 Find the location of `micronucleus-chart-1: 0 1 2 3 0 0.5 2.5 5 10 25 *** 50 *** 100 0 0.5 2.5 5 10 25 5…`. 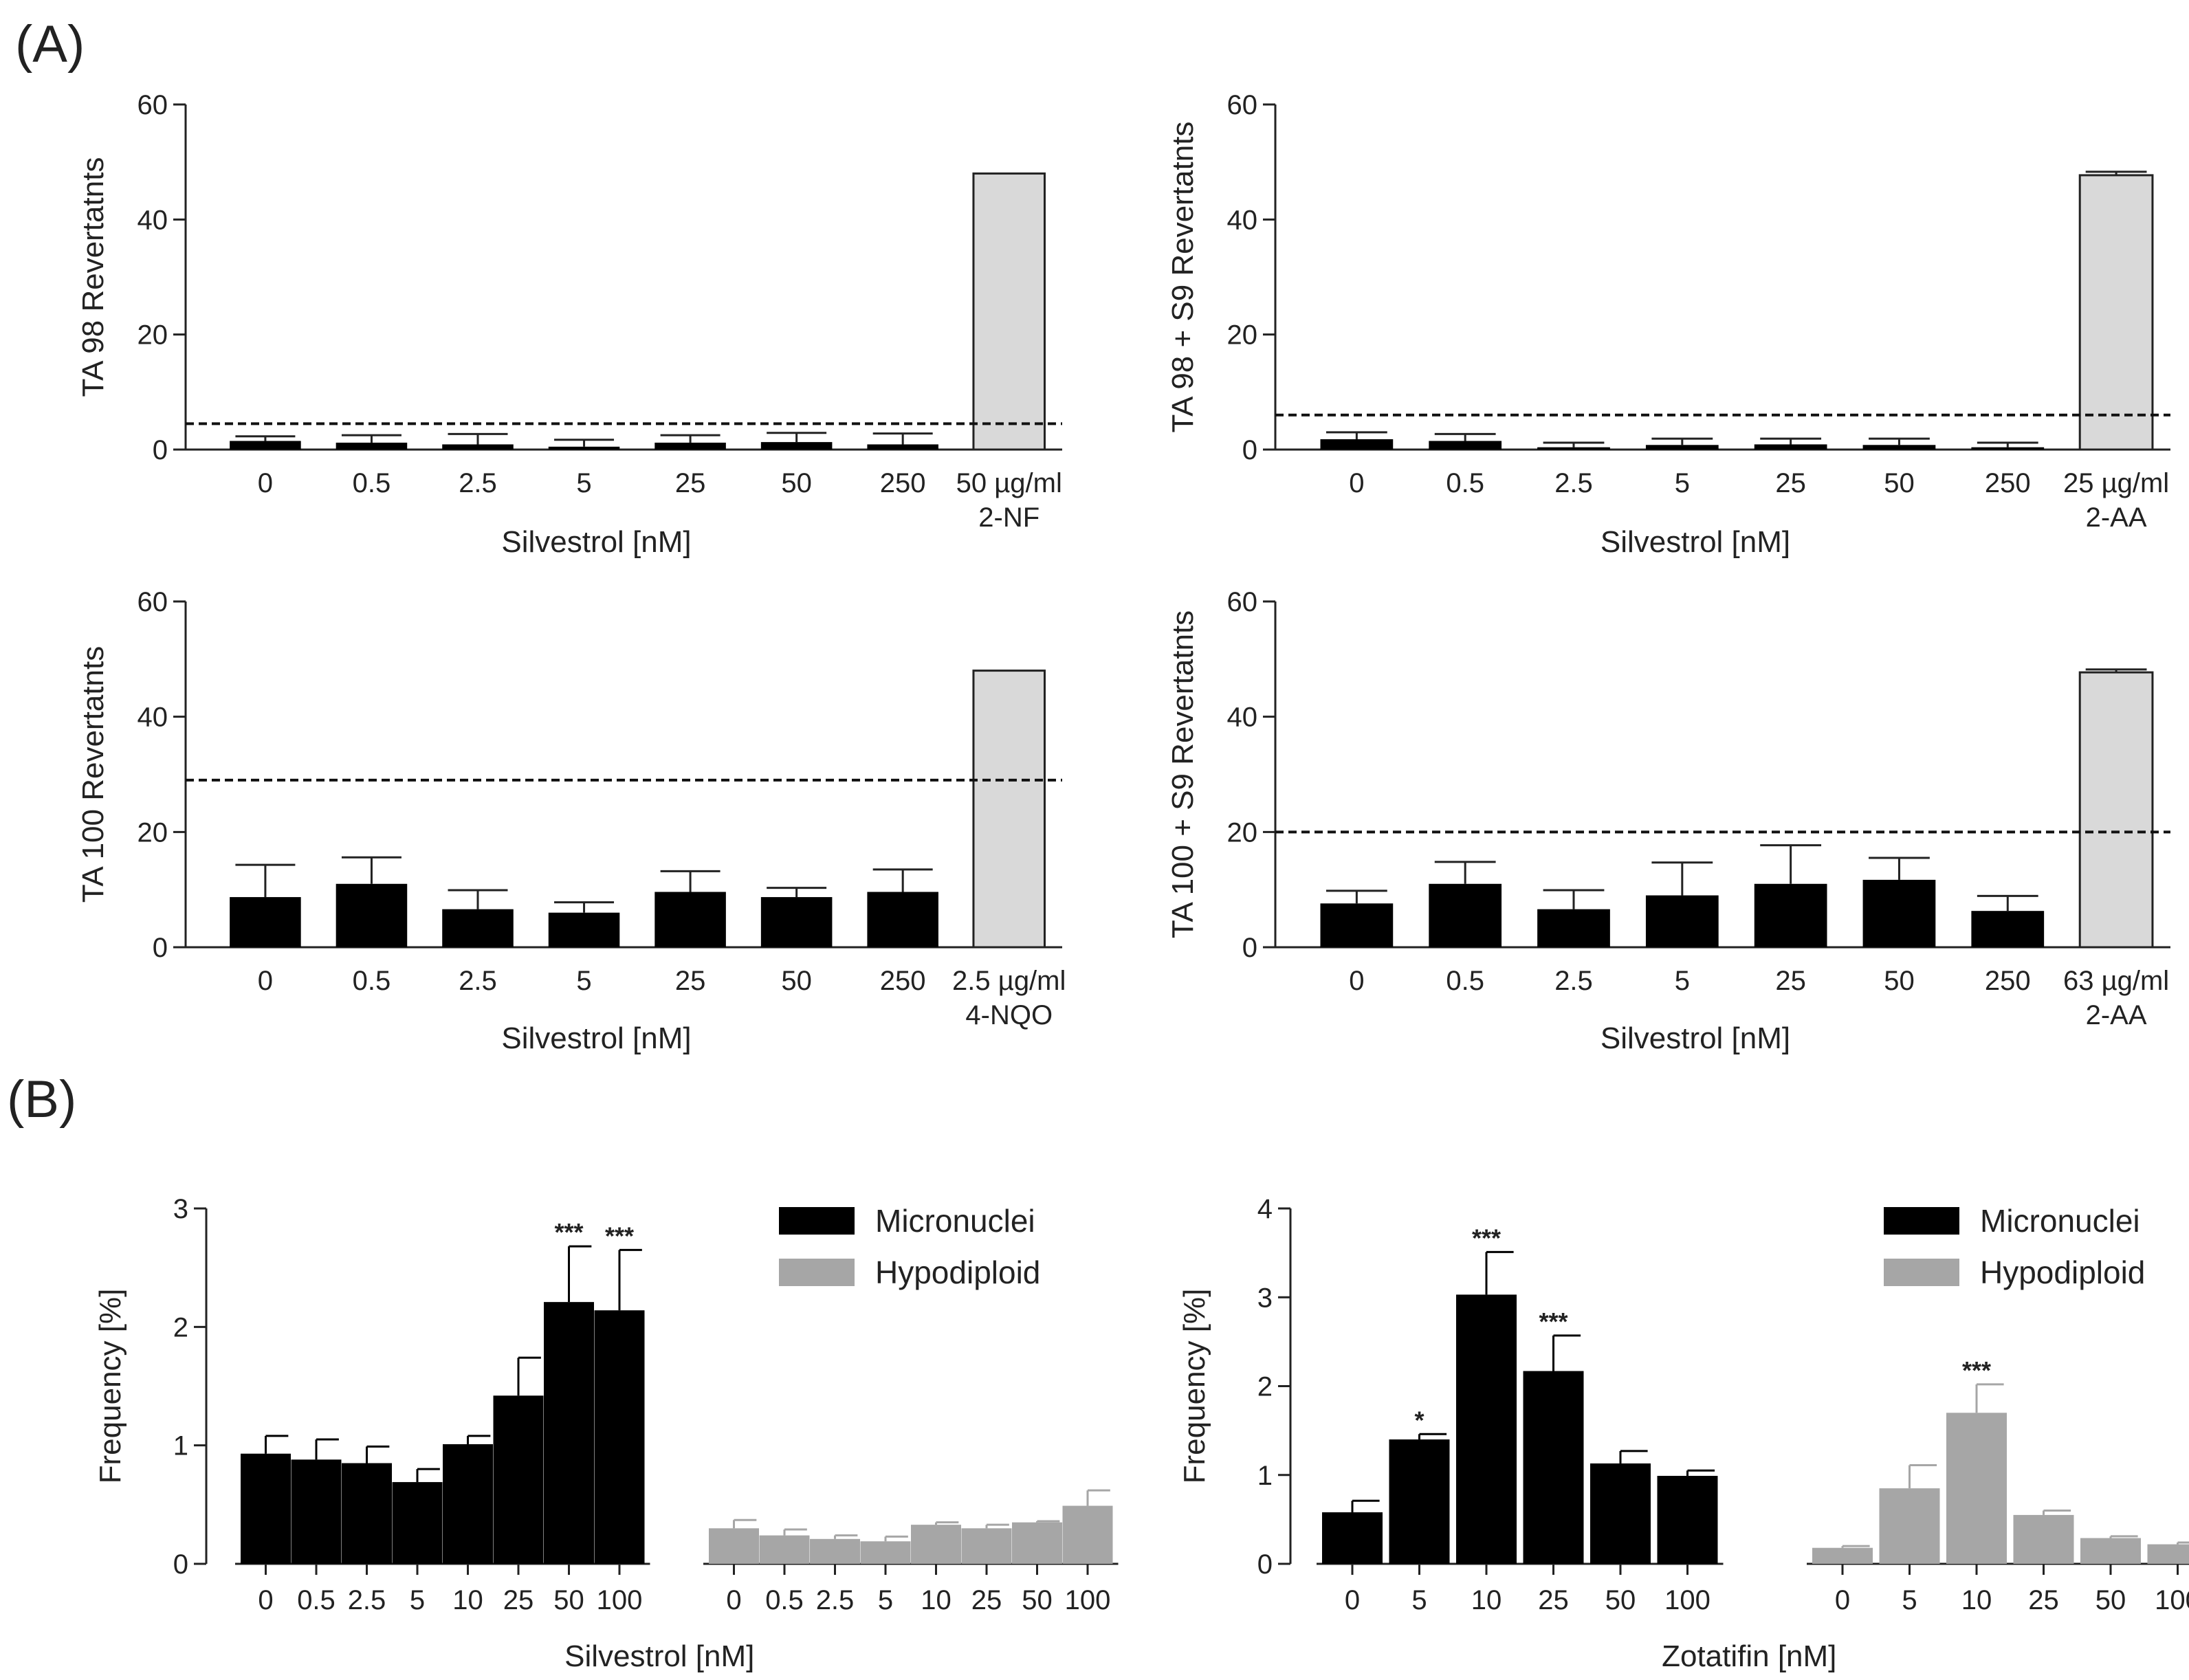

micronucleus-chart-1: 0 1 2 3 0 0.5 2.5 5 10 25 *** 50 *** 100 0 0.5 2.5 5 10 25 5… is located at coordinates (606, 1433).